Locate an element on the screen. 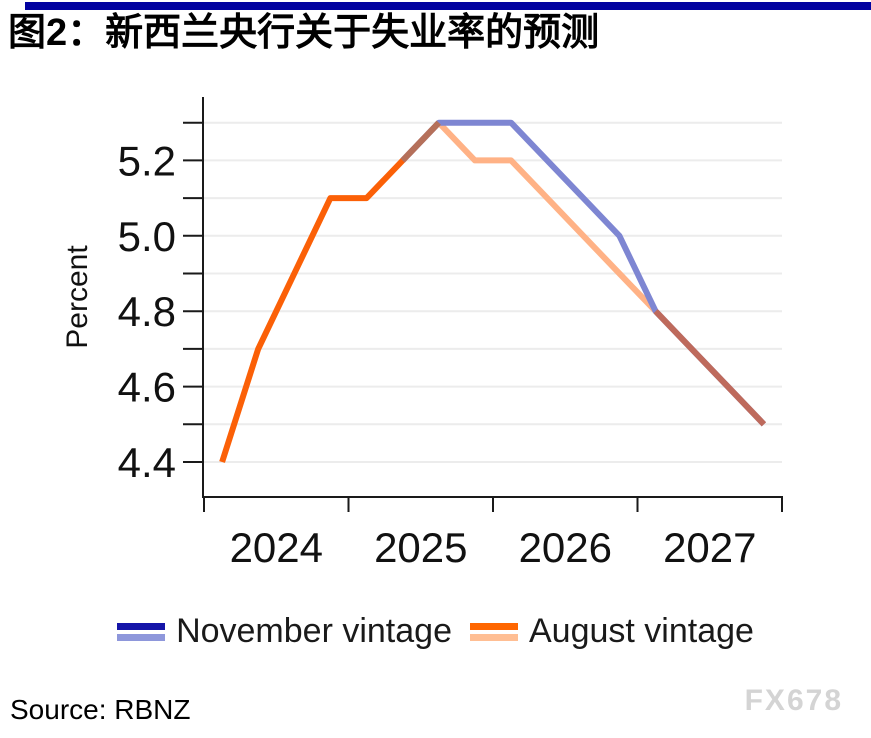  y-tick-label: 5.2 is located at coordinates (147, 160).